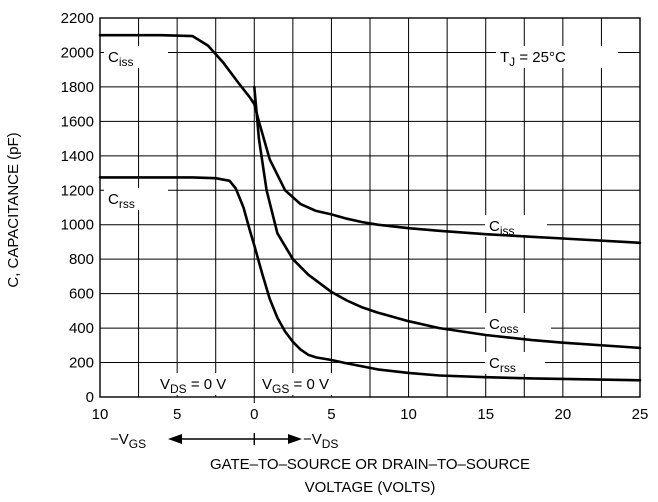  Describe the element at coordinates (77, 87) in the screenshot. I see `y-tick-label: 1800` at that location.